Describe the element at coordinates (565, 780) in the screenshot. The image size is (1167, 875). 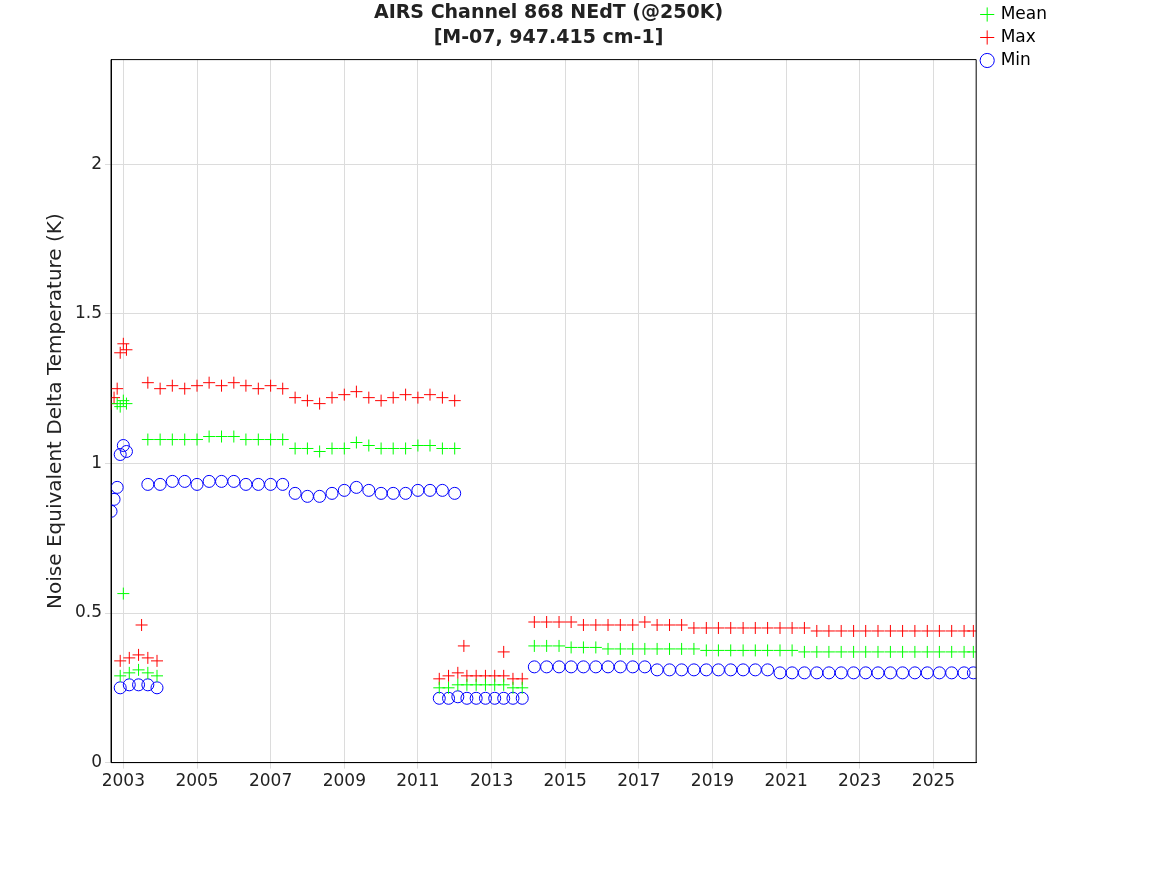
I see `x-tick-label: 2015` at that location.